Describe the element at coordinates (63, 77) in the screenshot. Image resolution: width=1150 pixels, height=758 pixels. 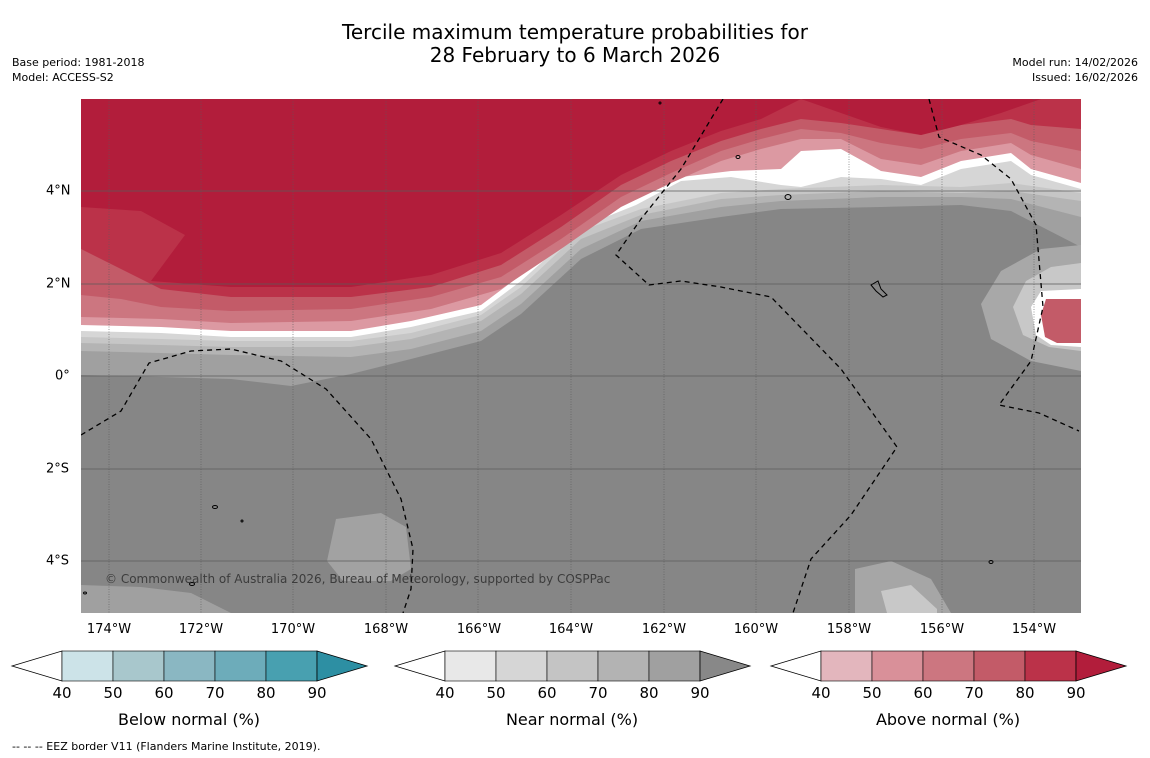
I see `model-name: Model: ACCESS-S2` at that location.